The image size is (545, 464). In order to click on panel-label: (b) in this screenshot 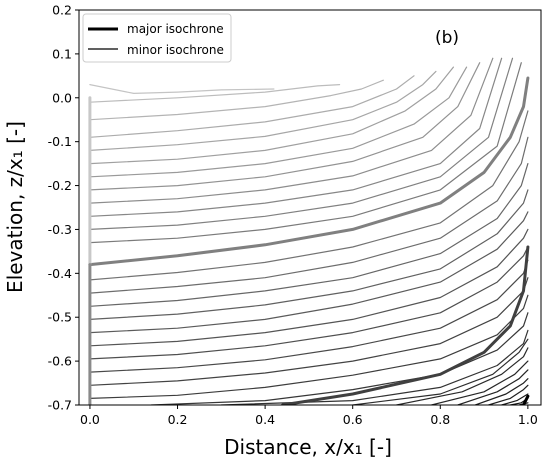, I will do `click(447, 38)`.